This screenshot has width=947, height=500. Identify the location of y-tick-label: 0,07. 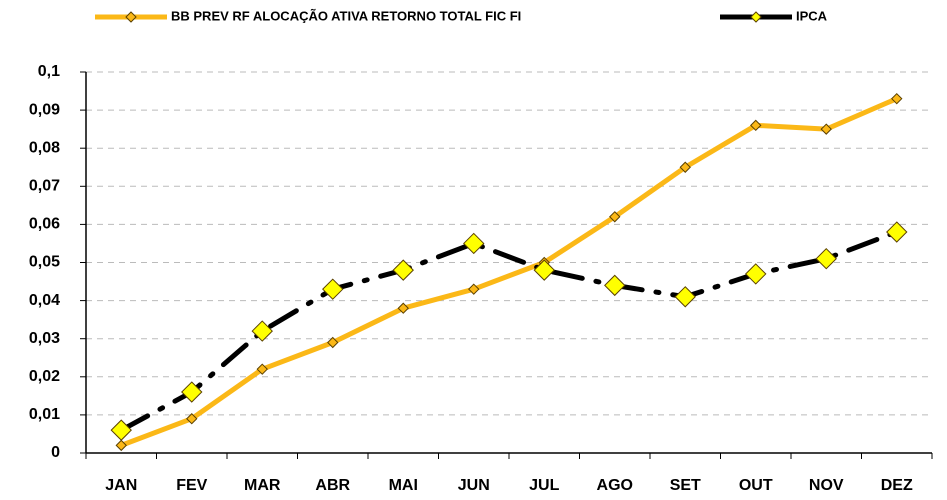
(44, 186).